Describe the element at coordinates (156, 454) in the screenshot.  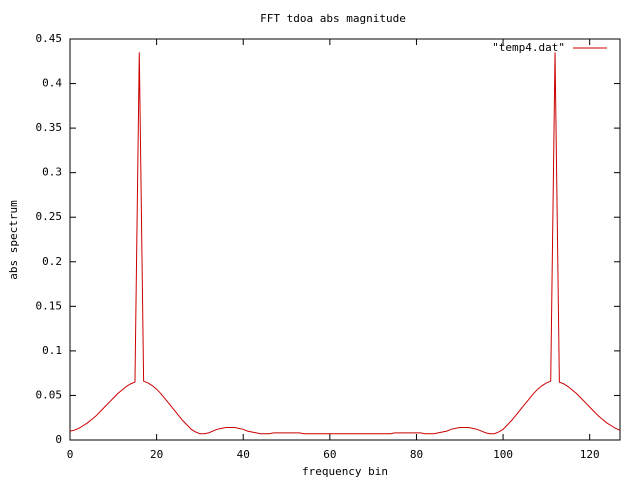
I see `x-tick-label: 20` at that location.